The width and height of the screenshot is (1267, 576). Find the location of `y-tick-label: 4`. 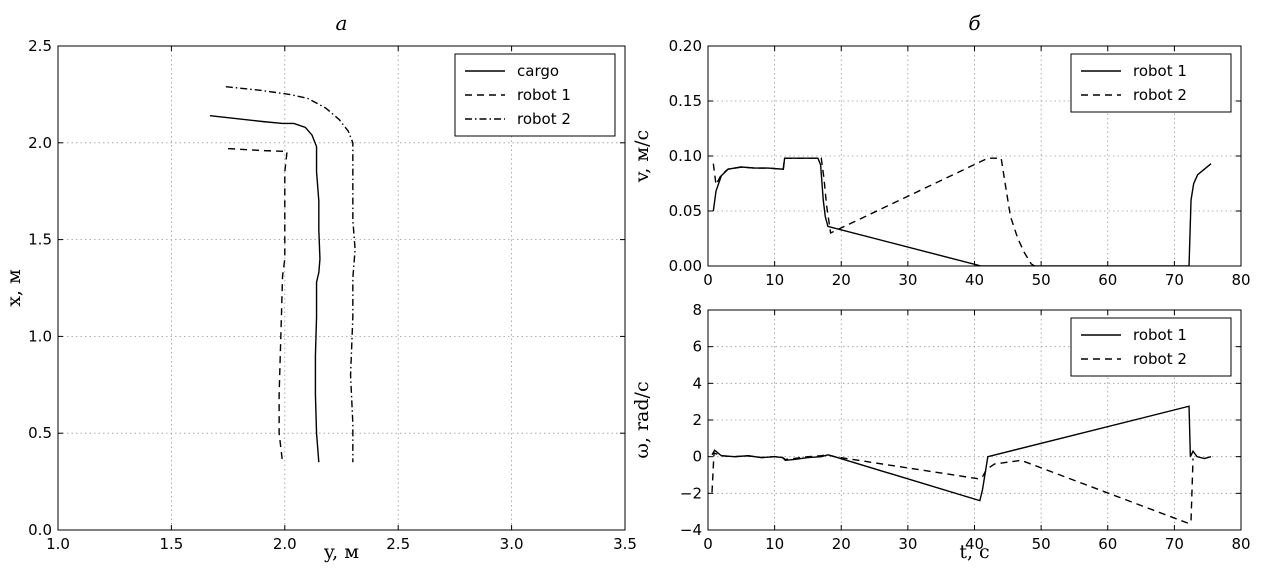

y-tick-label: 4 is located at coordinates (697, 383).